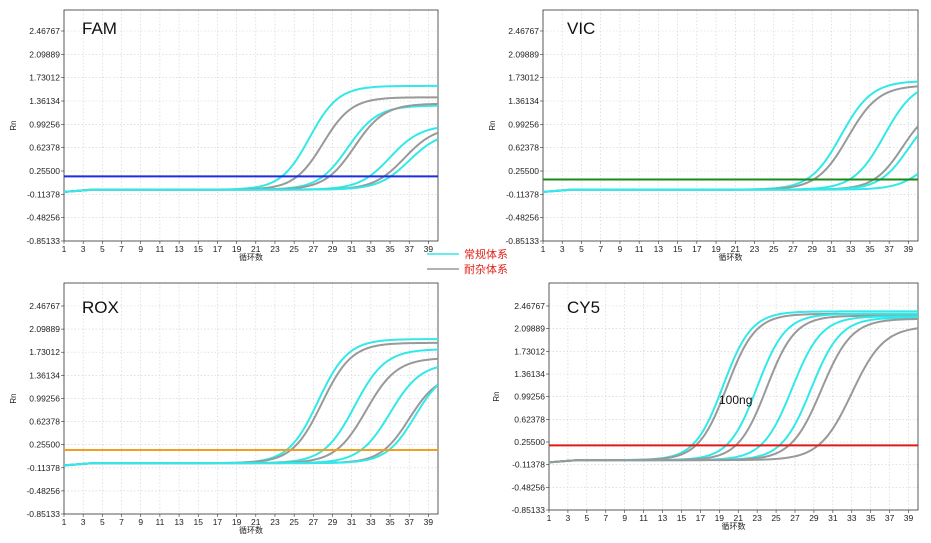 The image size is (931, 543). Describe the element at coordinates (568, 518) in the screenshot. I see `x-tick-label: 3` at that location.